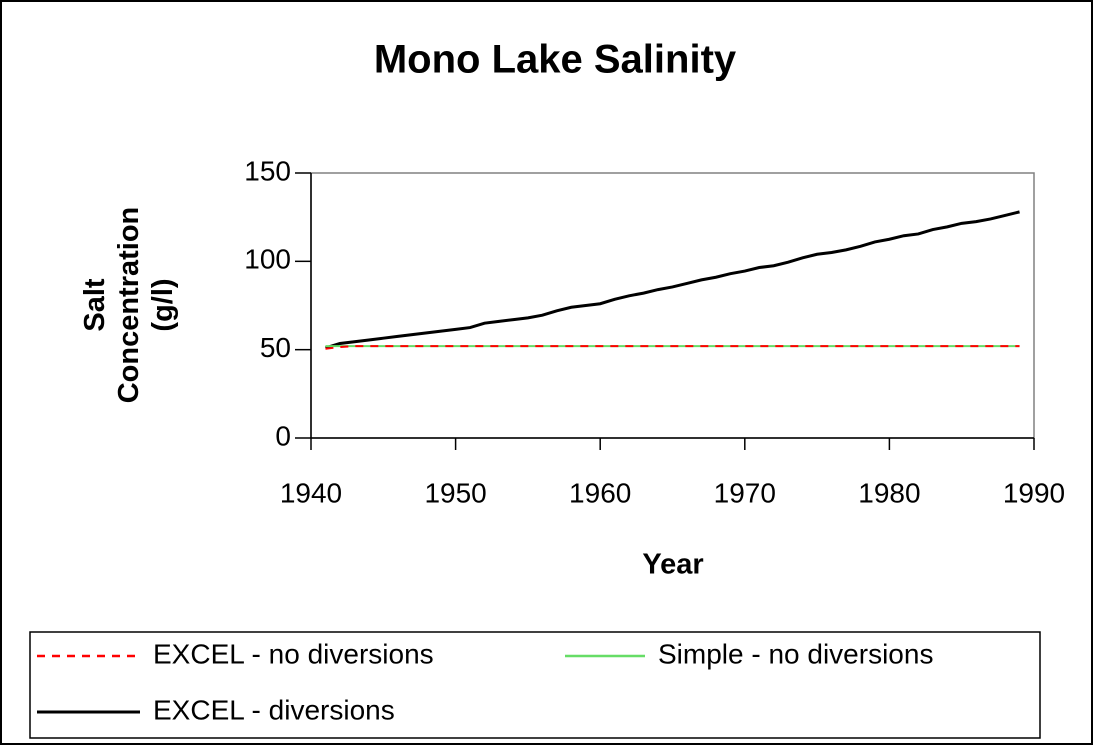  Describe the element at coordinates (600, 492) in the screenshot. I see `x-tick-label: 1960` at that location.